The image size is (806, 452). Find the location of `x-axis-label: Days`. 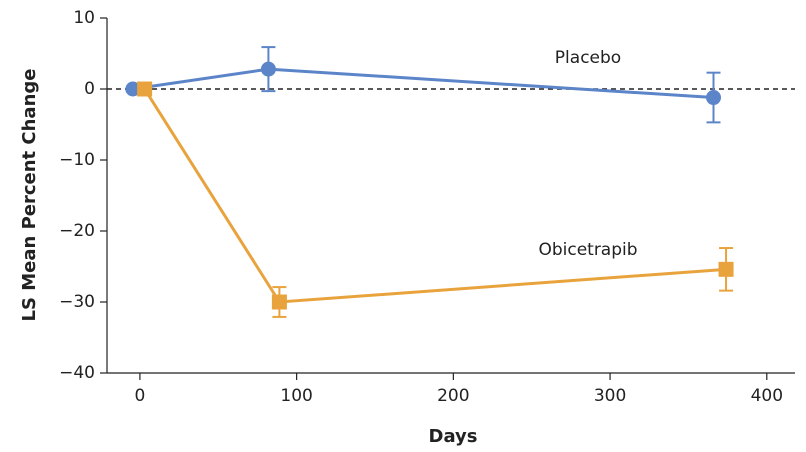

x-axis-label: Days is located at coordinates (453, 436).